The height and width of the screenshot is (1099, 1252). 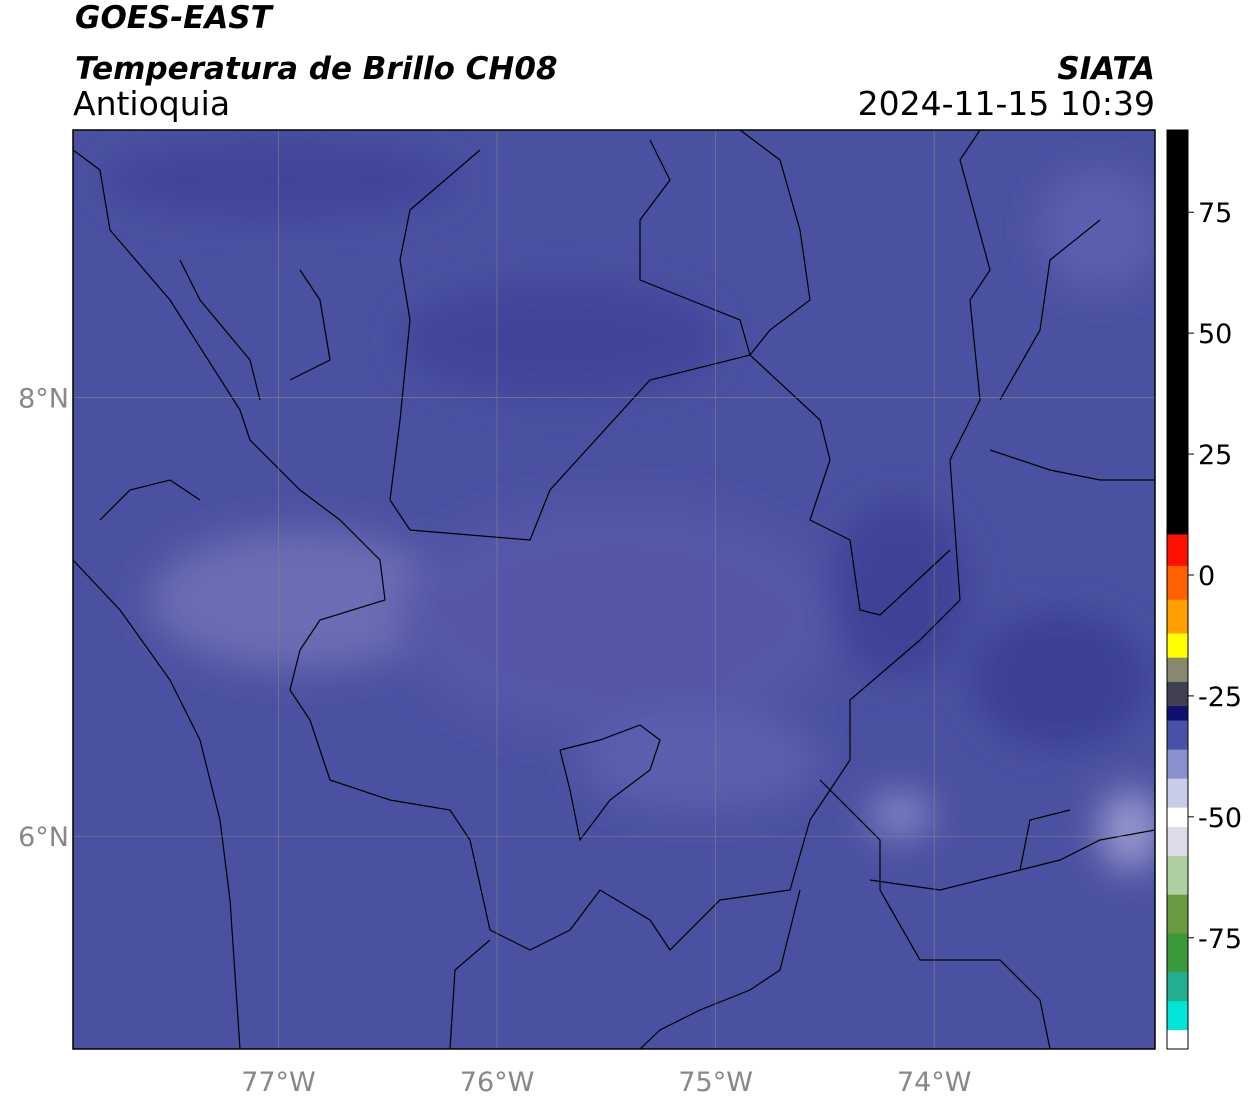 I want to click on colorbar-tick-label: 0, so click(x=1206, y=576).